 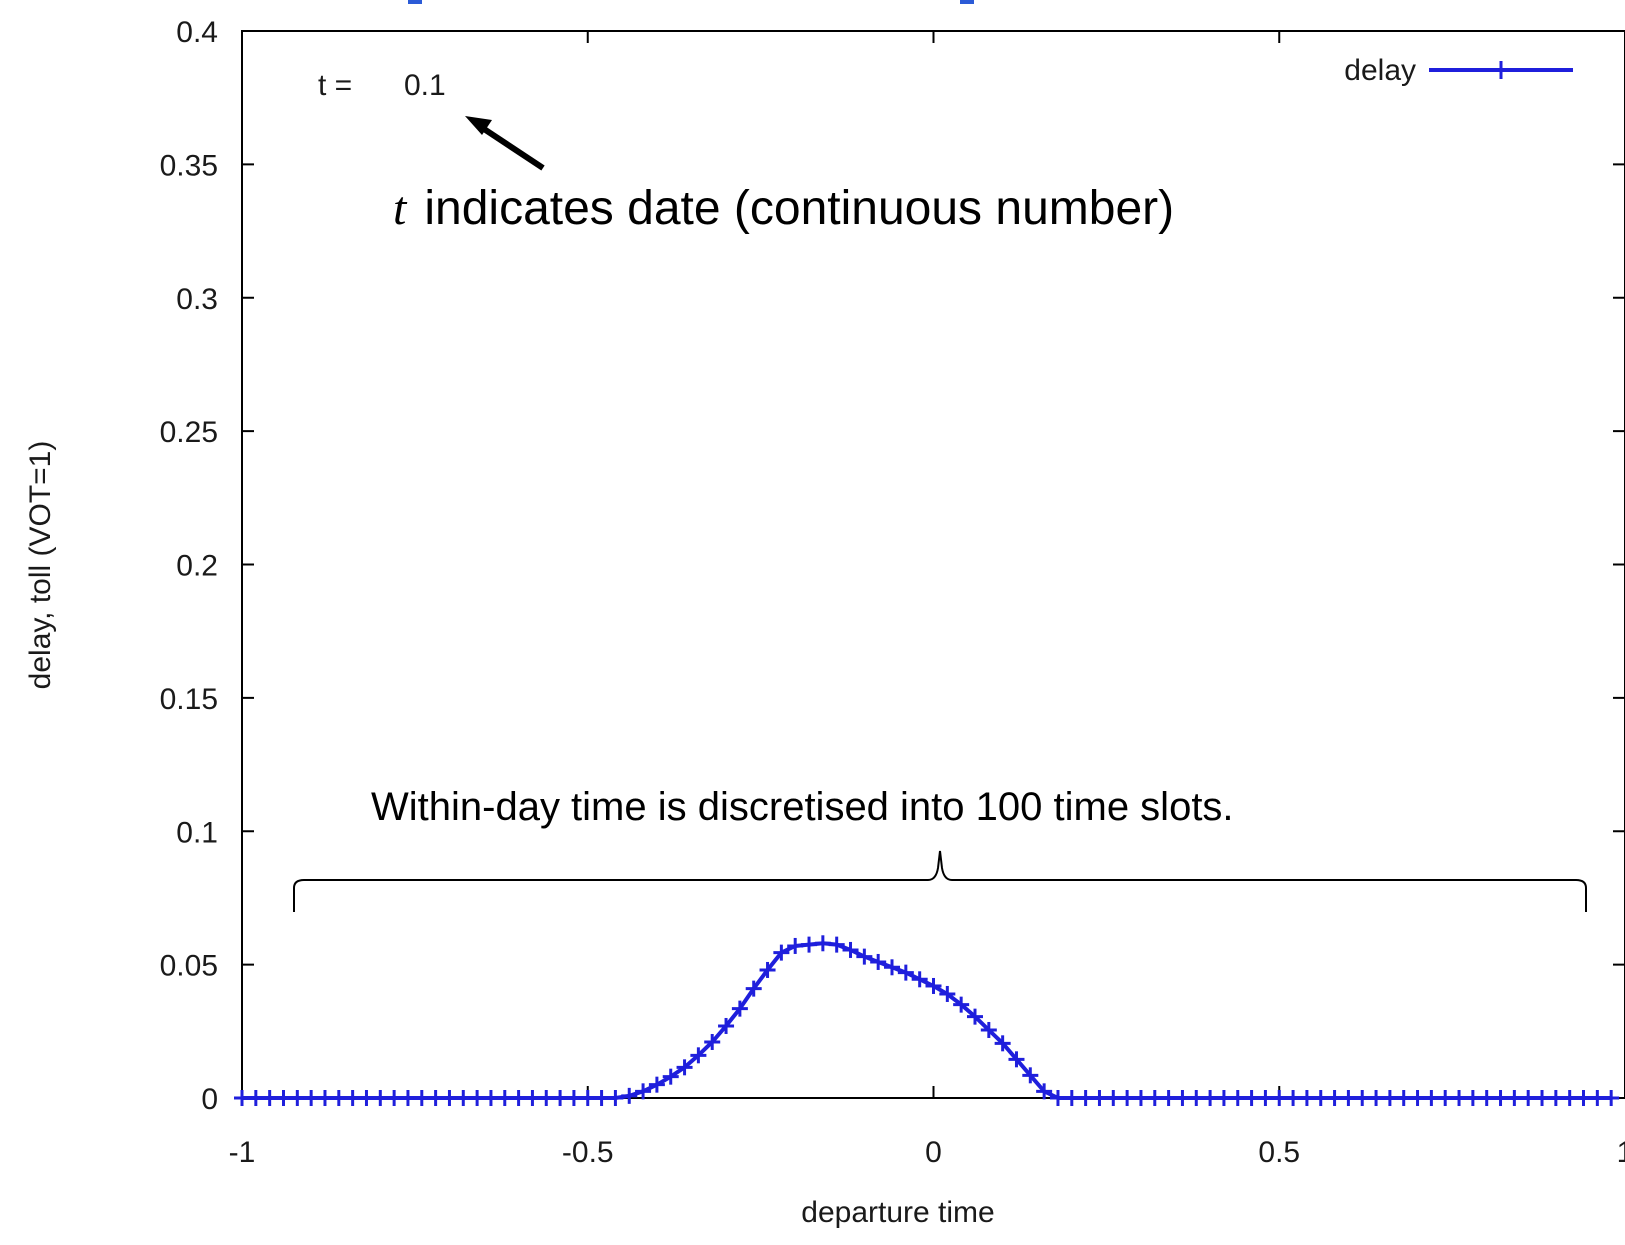 I want to click on y-tick-label: 0.3, so click(x=197, y=299).